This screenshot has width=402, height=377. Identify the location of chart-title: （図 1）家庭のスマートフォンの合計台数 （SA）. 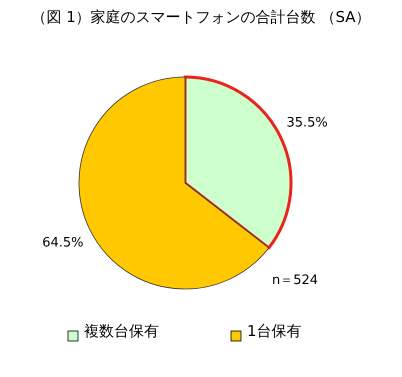
(201, 17).